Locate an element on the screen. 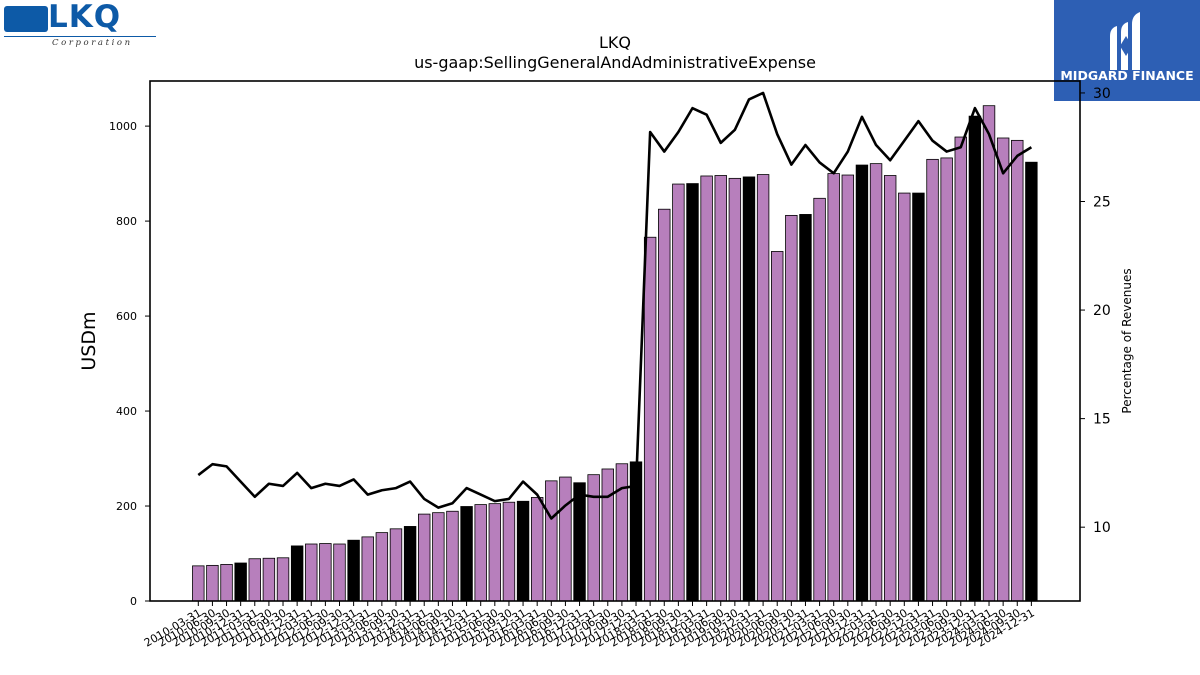 Image resolution: width=1200 pixels, height=675 pixels. y-tick-label: 0 is located at coordinates (133, 601).